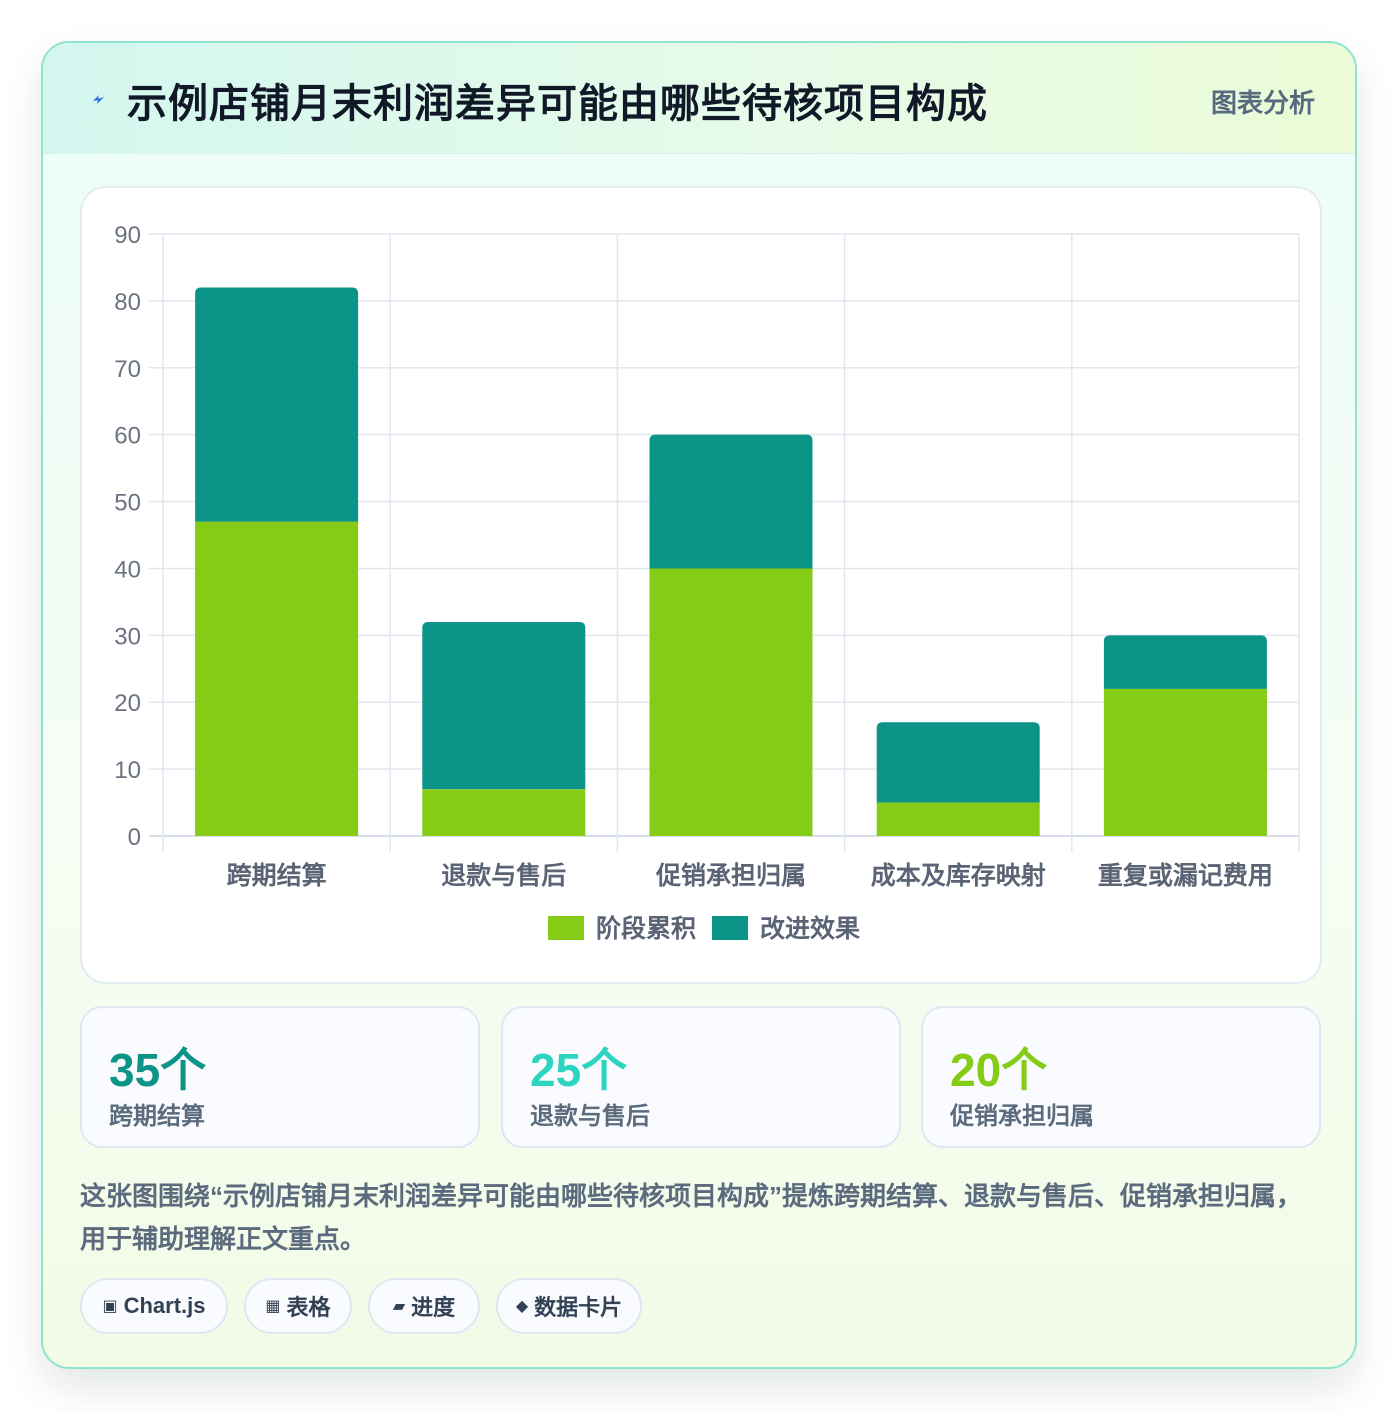 Image resolution: width=1400 pixels, height=1412 pixels. Describe the element at coordinates (127, 369) in the screenshot. I see `y-tick-label: 70` at that location.